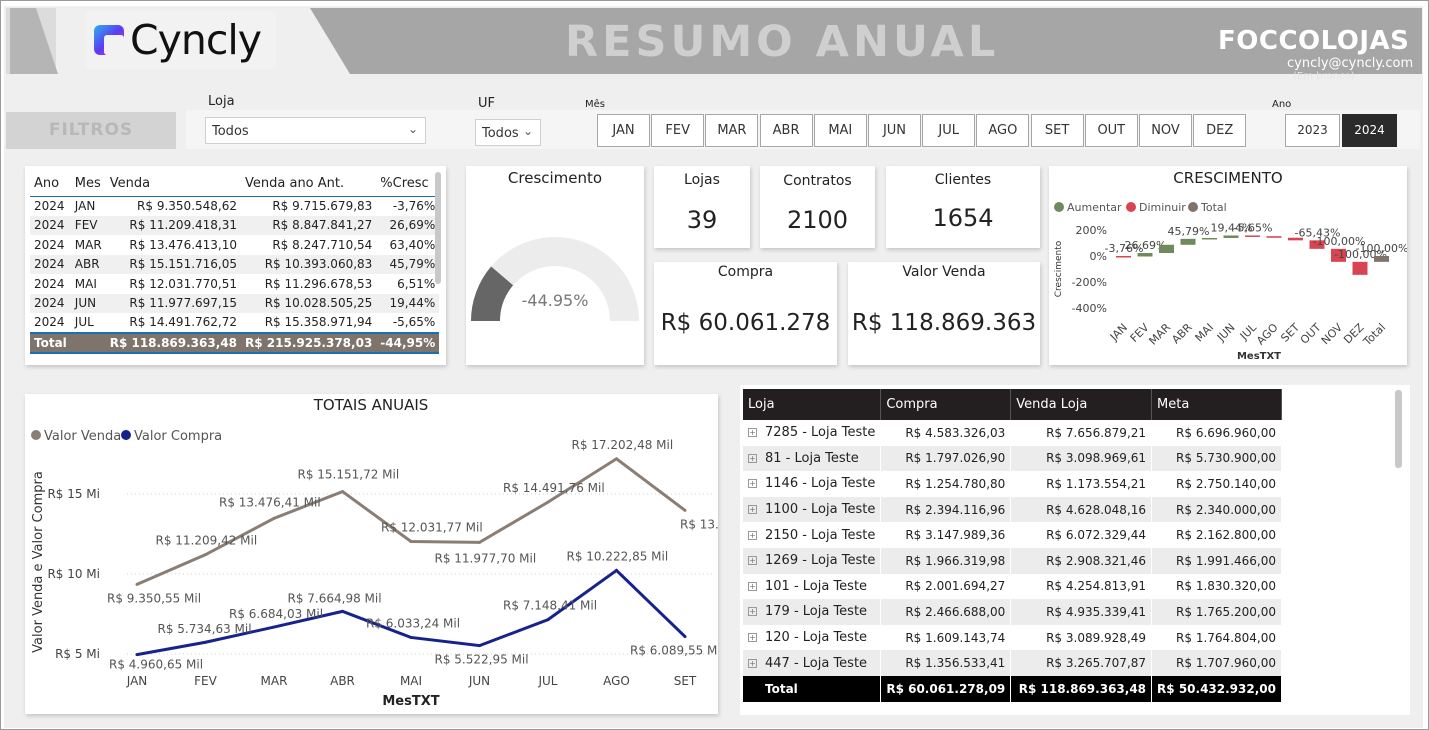  I want to click on month-button-set: SET, so click(1057, 130).